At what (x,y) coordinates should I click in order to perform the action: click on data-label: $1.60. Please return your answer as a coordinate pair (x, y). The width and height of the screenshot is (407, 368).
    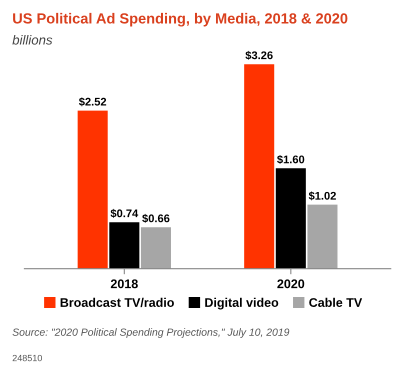
    Looking at the image, I should click on (290, 159).